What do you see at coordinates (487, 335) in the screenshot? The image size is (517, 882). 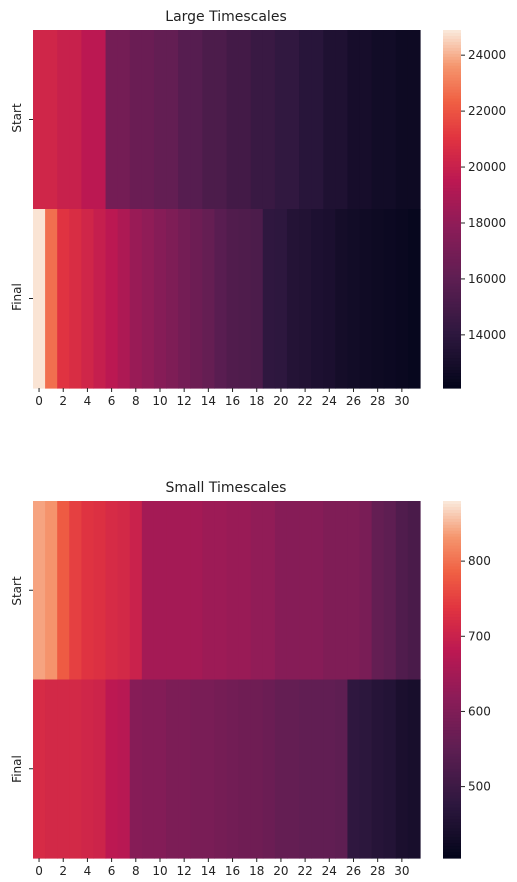 I see `colorbar-tick-label: 14000` at bounding box center [487, 335].